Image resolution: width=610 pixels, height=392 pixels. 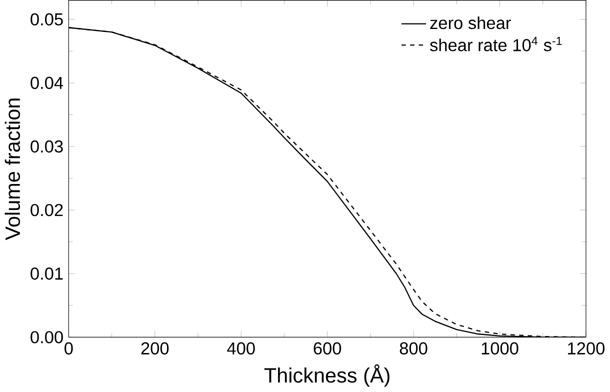 What do you see at coordinates (47, 83) in the screenshot?
I see `y-tick-label: 0.04` at bounding box center [47, 83].